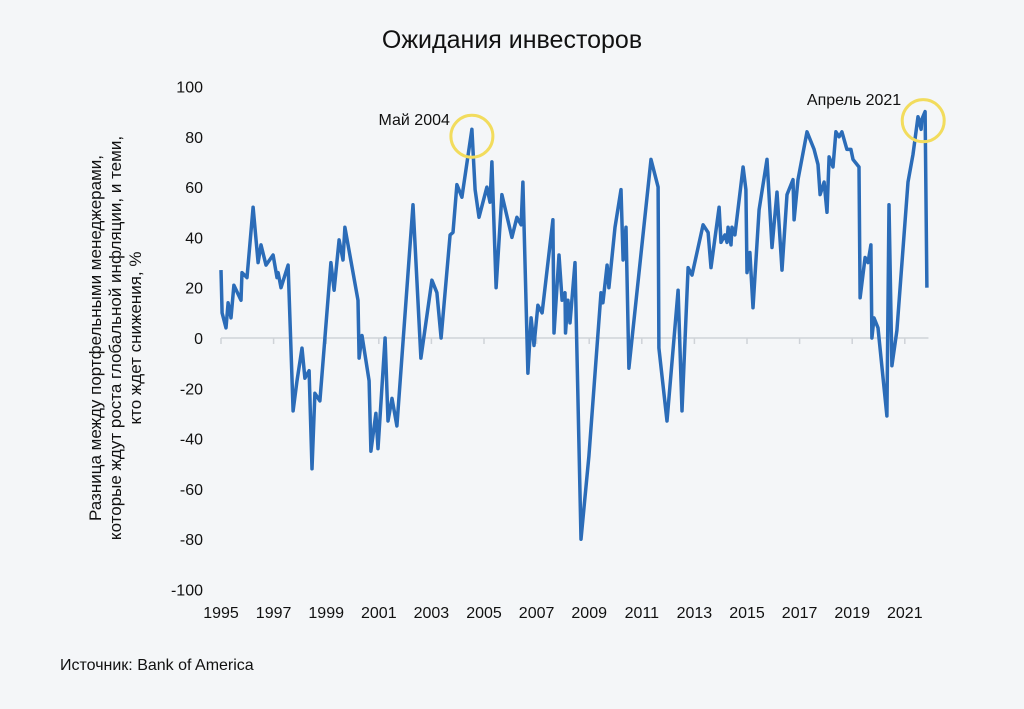 The image size is (1024, 709). What do you see at coordinates (854, 100) in the screenshot?
I see `annotation-label: Апрель 2021` at bounding box center [854, 100].